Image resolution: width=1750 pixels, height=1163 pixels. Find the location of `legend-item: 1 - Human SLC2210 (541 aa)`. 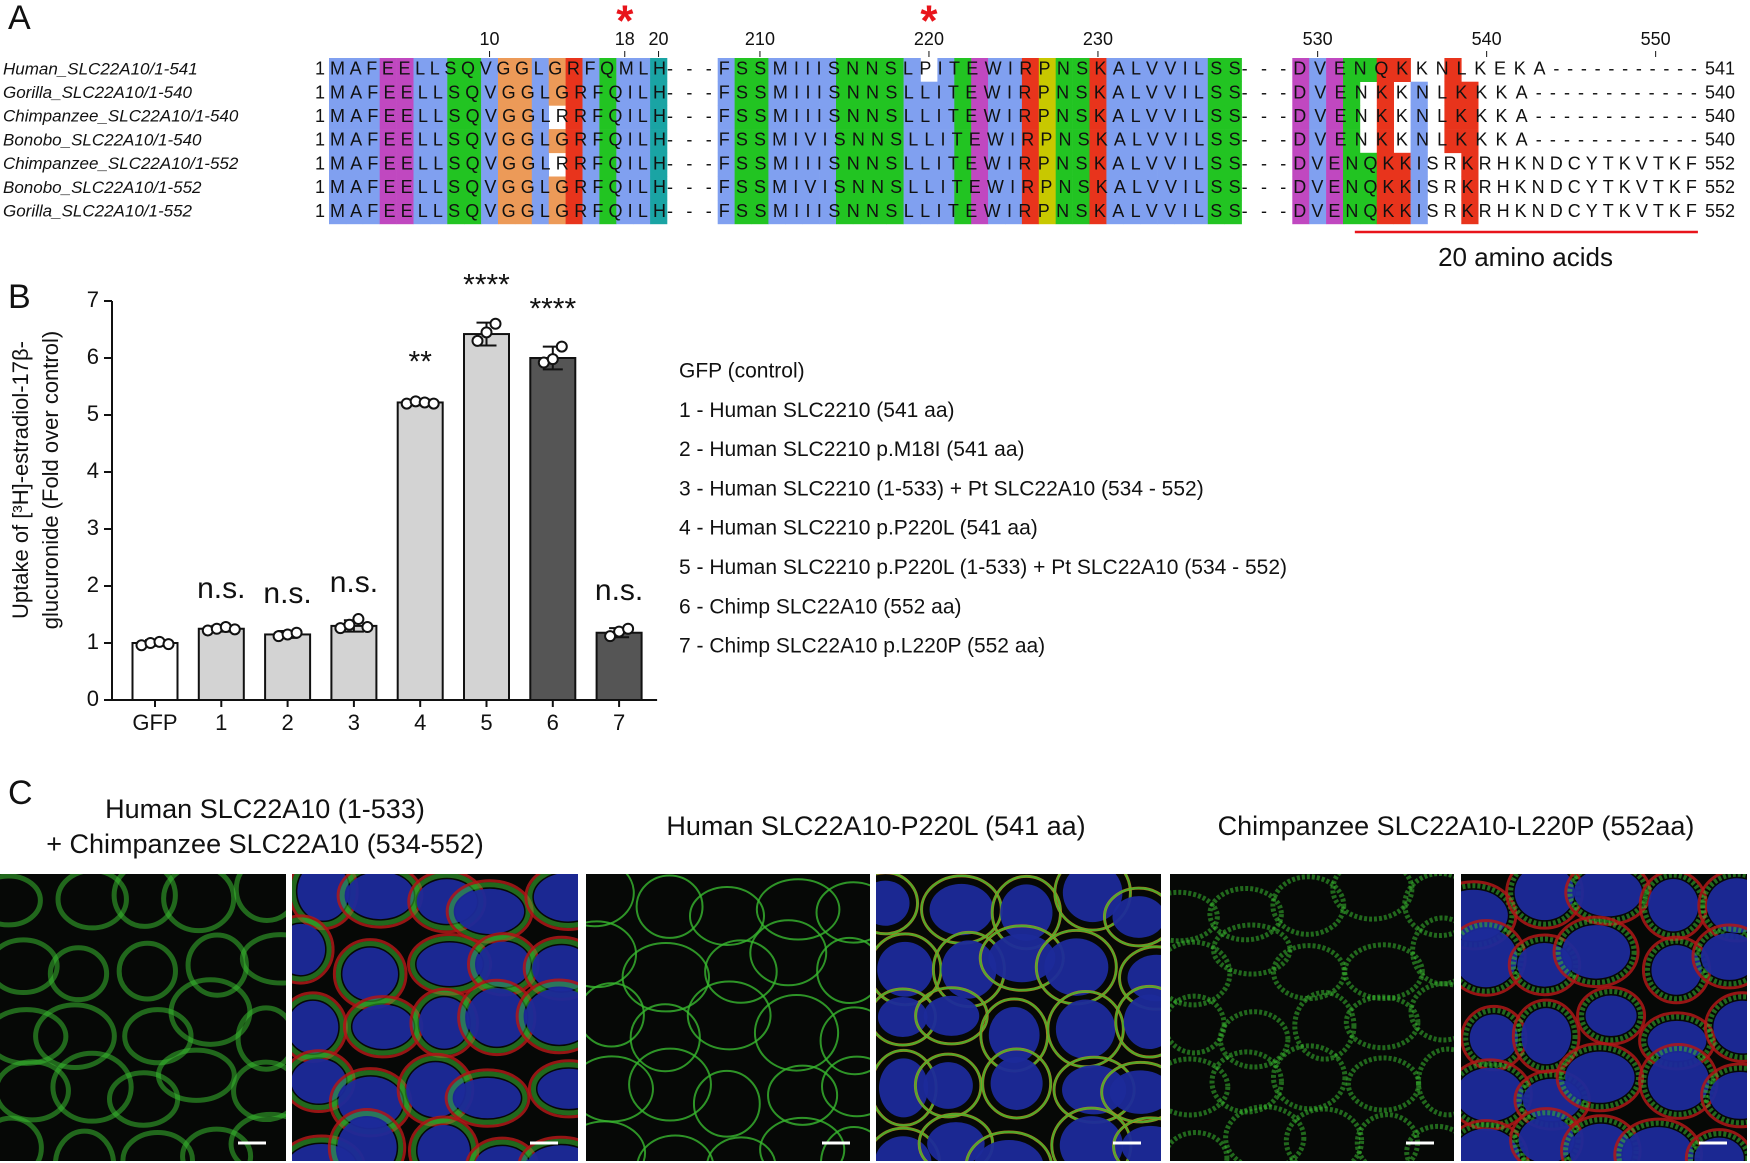

legend-item: 1 - Human SLC2210 (541 aa) is located at coordinates (817, 410).